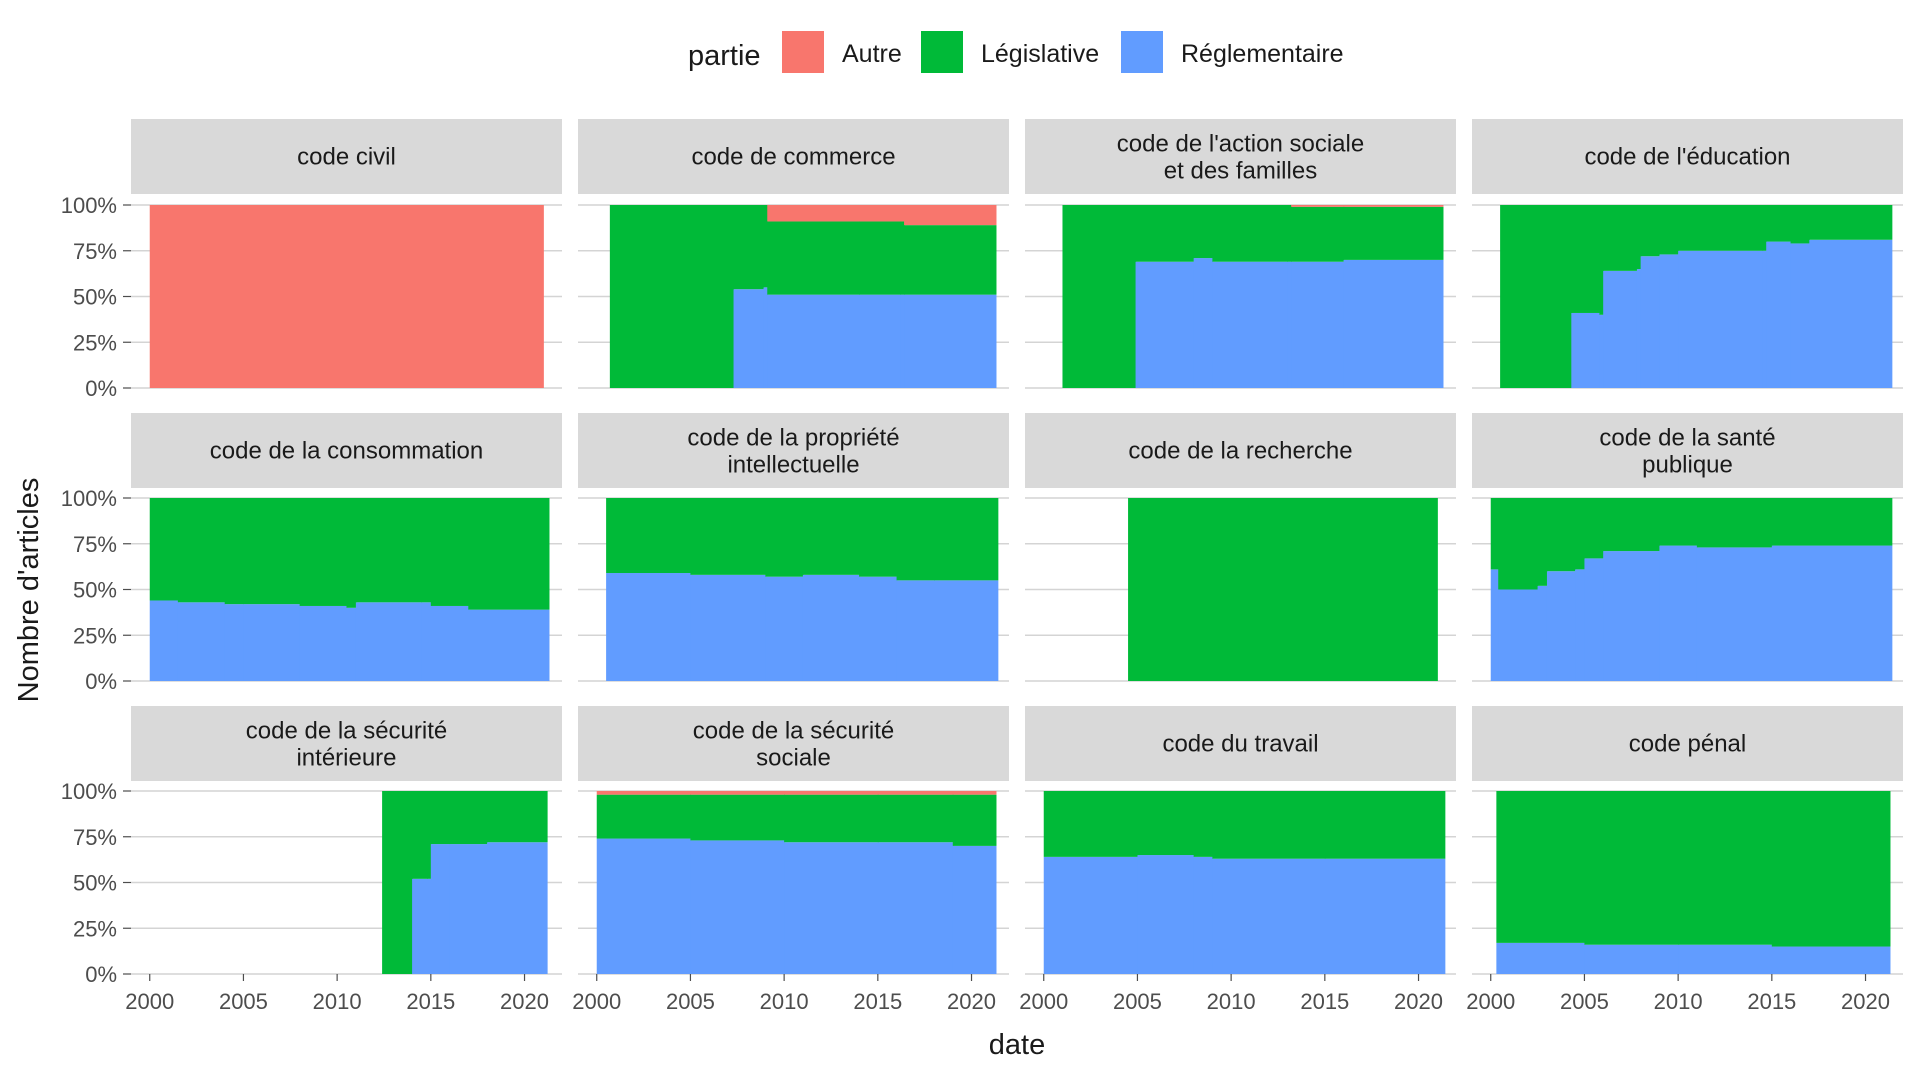 This screenshot has height=1075, width=1920. I want to click on facet-title: code pénal, so click(1687, 744).